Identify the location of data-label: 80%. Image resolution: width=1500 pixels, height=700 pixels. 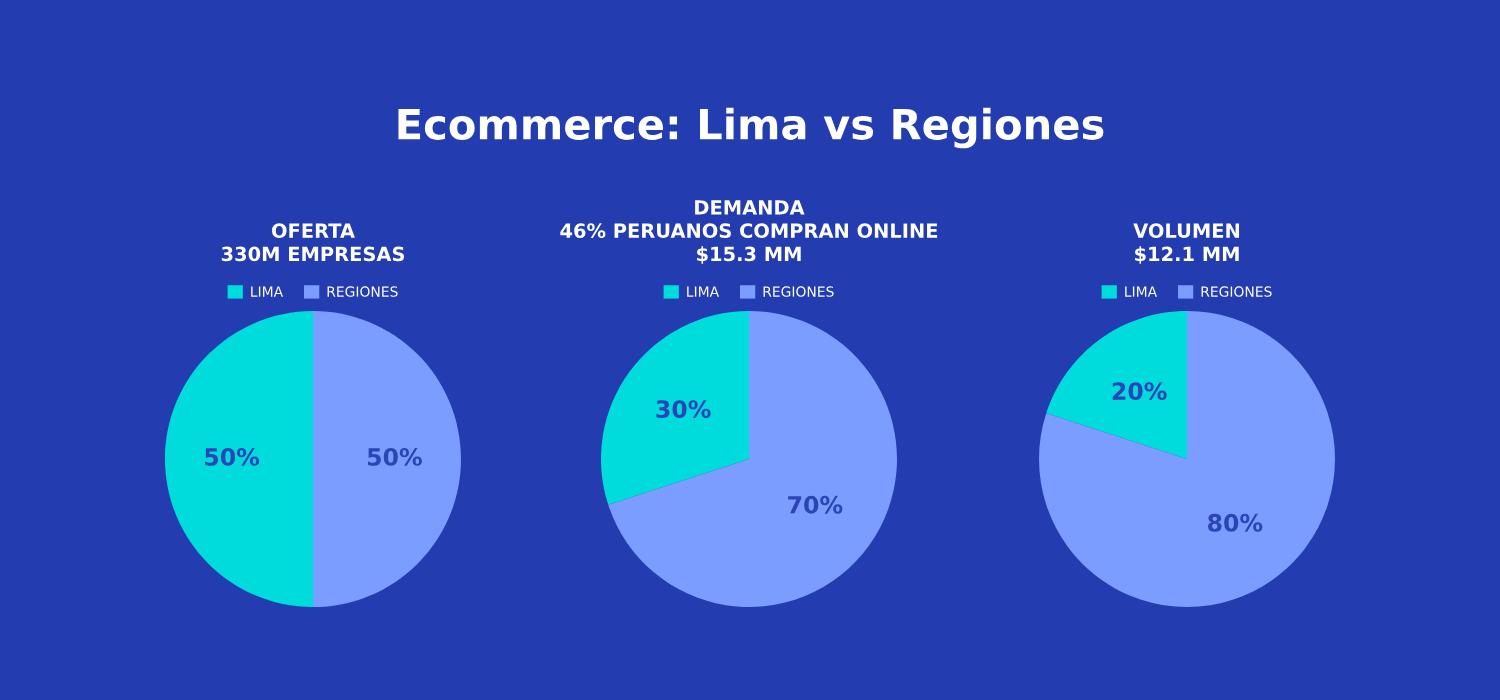
(1235, 522).